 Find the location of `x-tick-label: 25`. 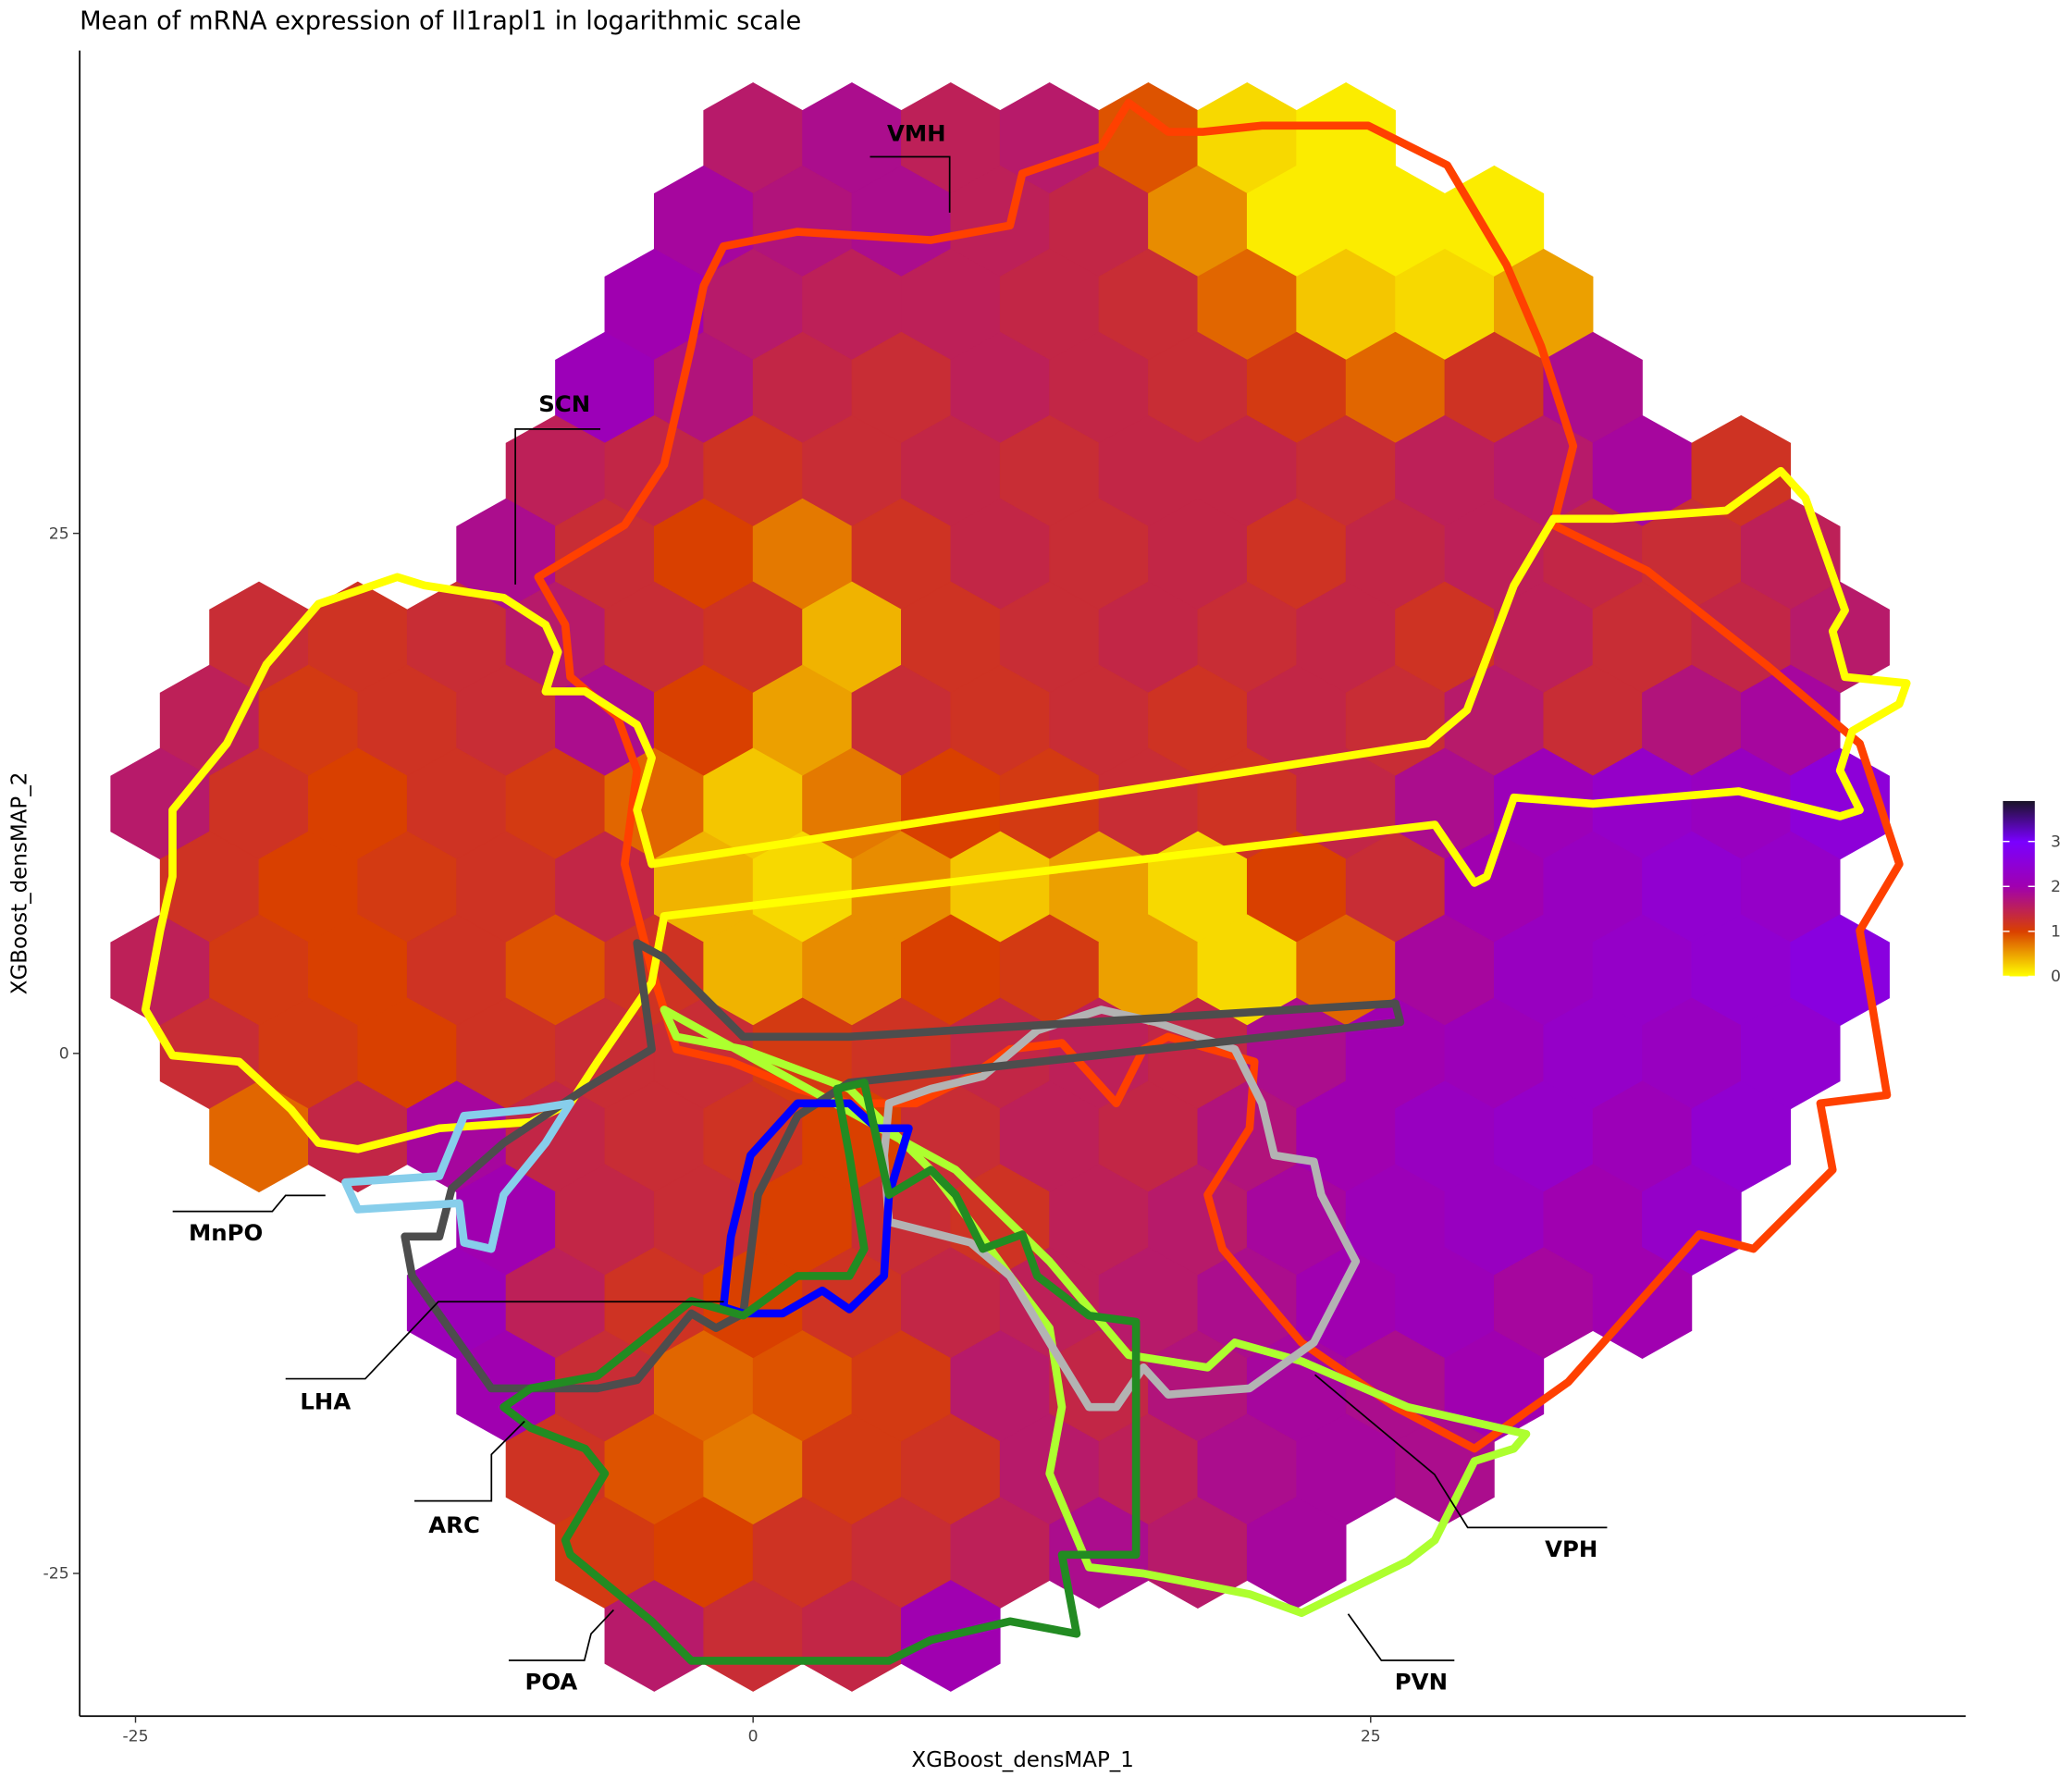

x-tick-label: 25 is located at coordinates (1371, 1737).